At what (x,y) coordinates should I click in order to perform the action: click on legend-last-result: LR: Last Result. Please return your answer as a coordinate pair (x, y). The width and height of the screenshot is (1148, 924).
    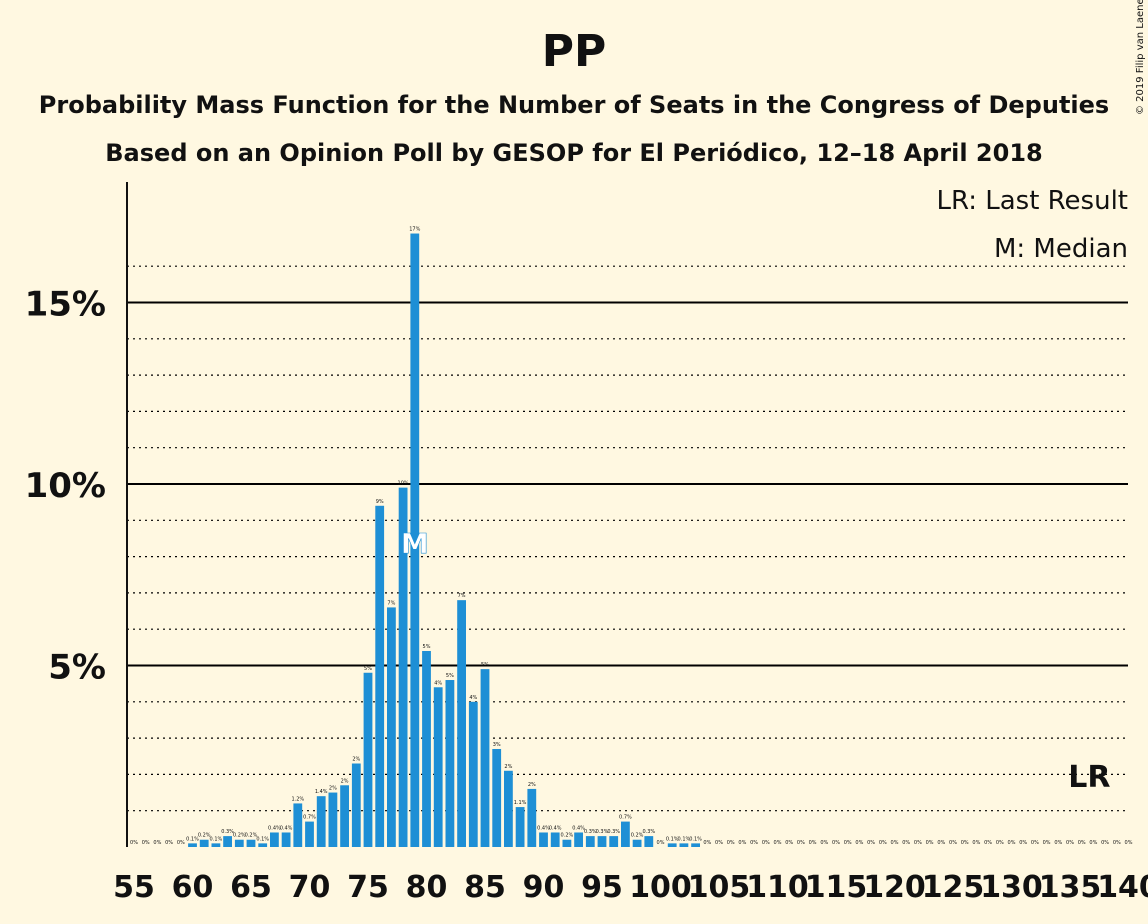
    Looking at the image, I should click on (1032, 201).